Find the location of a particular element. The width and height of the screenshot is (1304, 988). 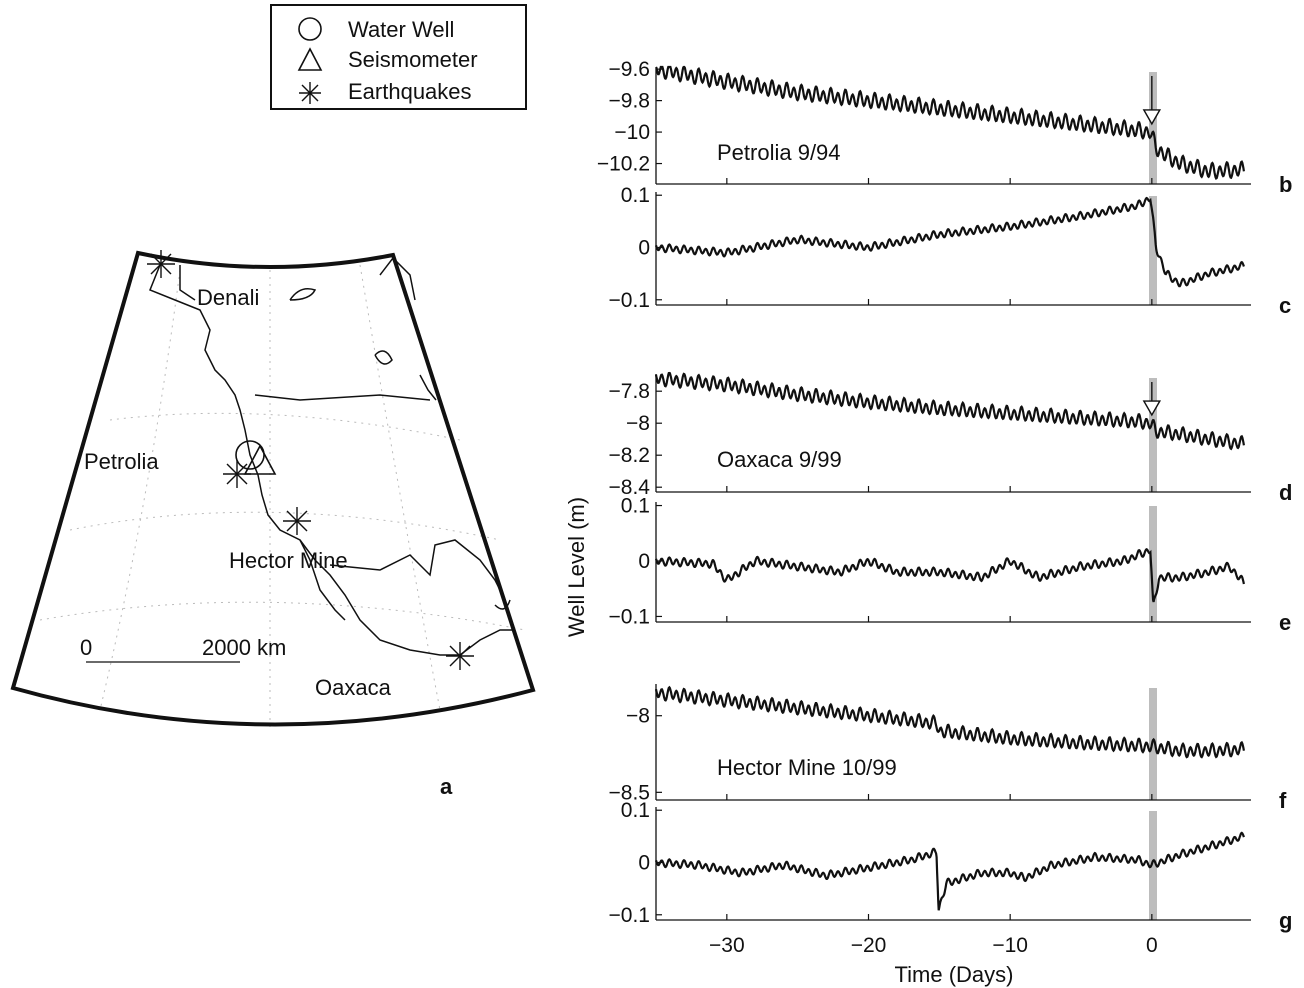

panel-title: Oaxaca 9/99 is located at coordinates (779, 459).